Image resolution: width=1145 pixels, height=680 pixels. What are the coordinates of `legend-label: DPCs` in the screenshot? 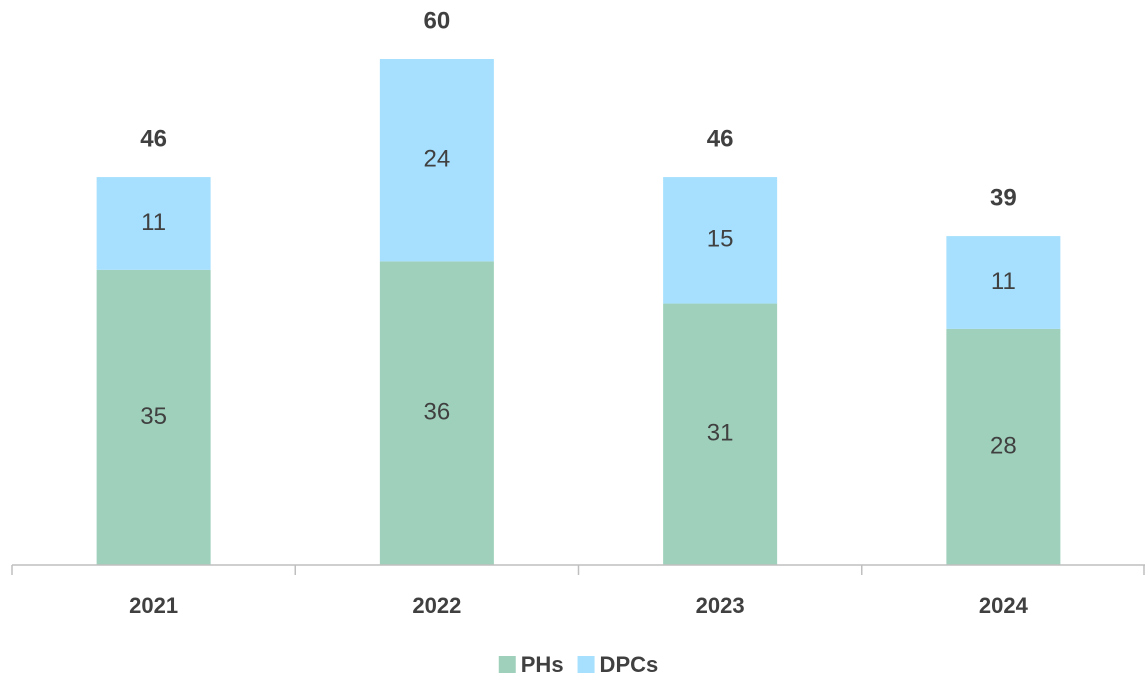 It's located at (629, 664).